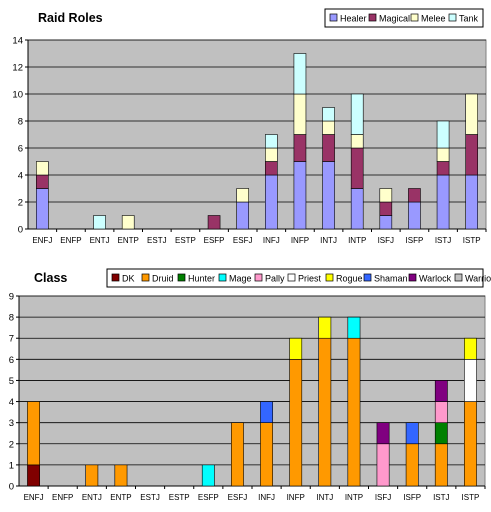  What do you see at coordinates (471, 114) in the screenshot?
I see `bar-segment-melee-istp` at bounding box center [471, 114].